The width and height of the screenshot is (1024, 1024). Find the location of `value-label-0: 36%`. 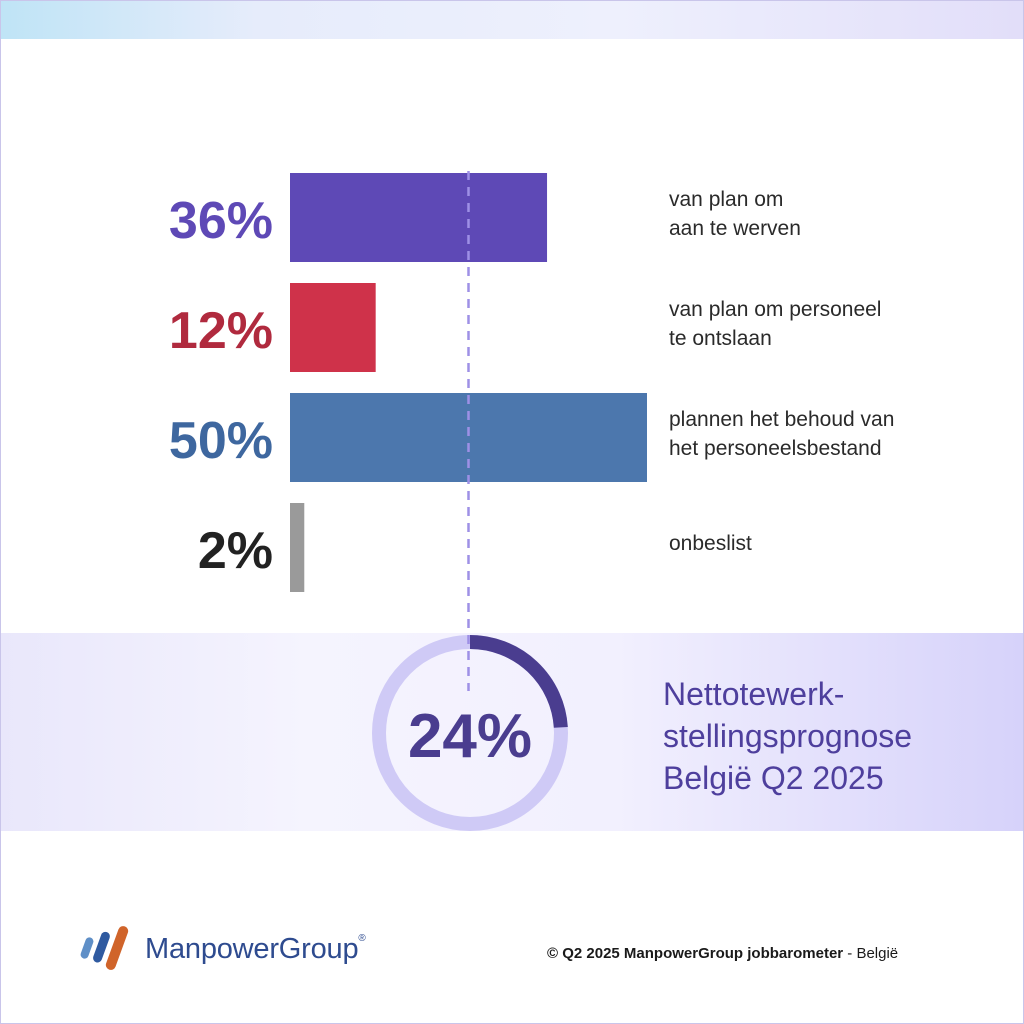

value-label-0: 36% is located at coordinates (220, 221).